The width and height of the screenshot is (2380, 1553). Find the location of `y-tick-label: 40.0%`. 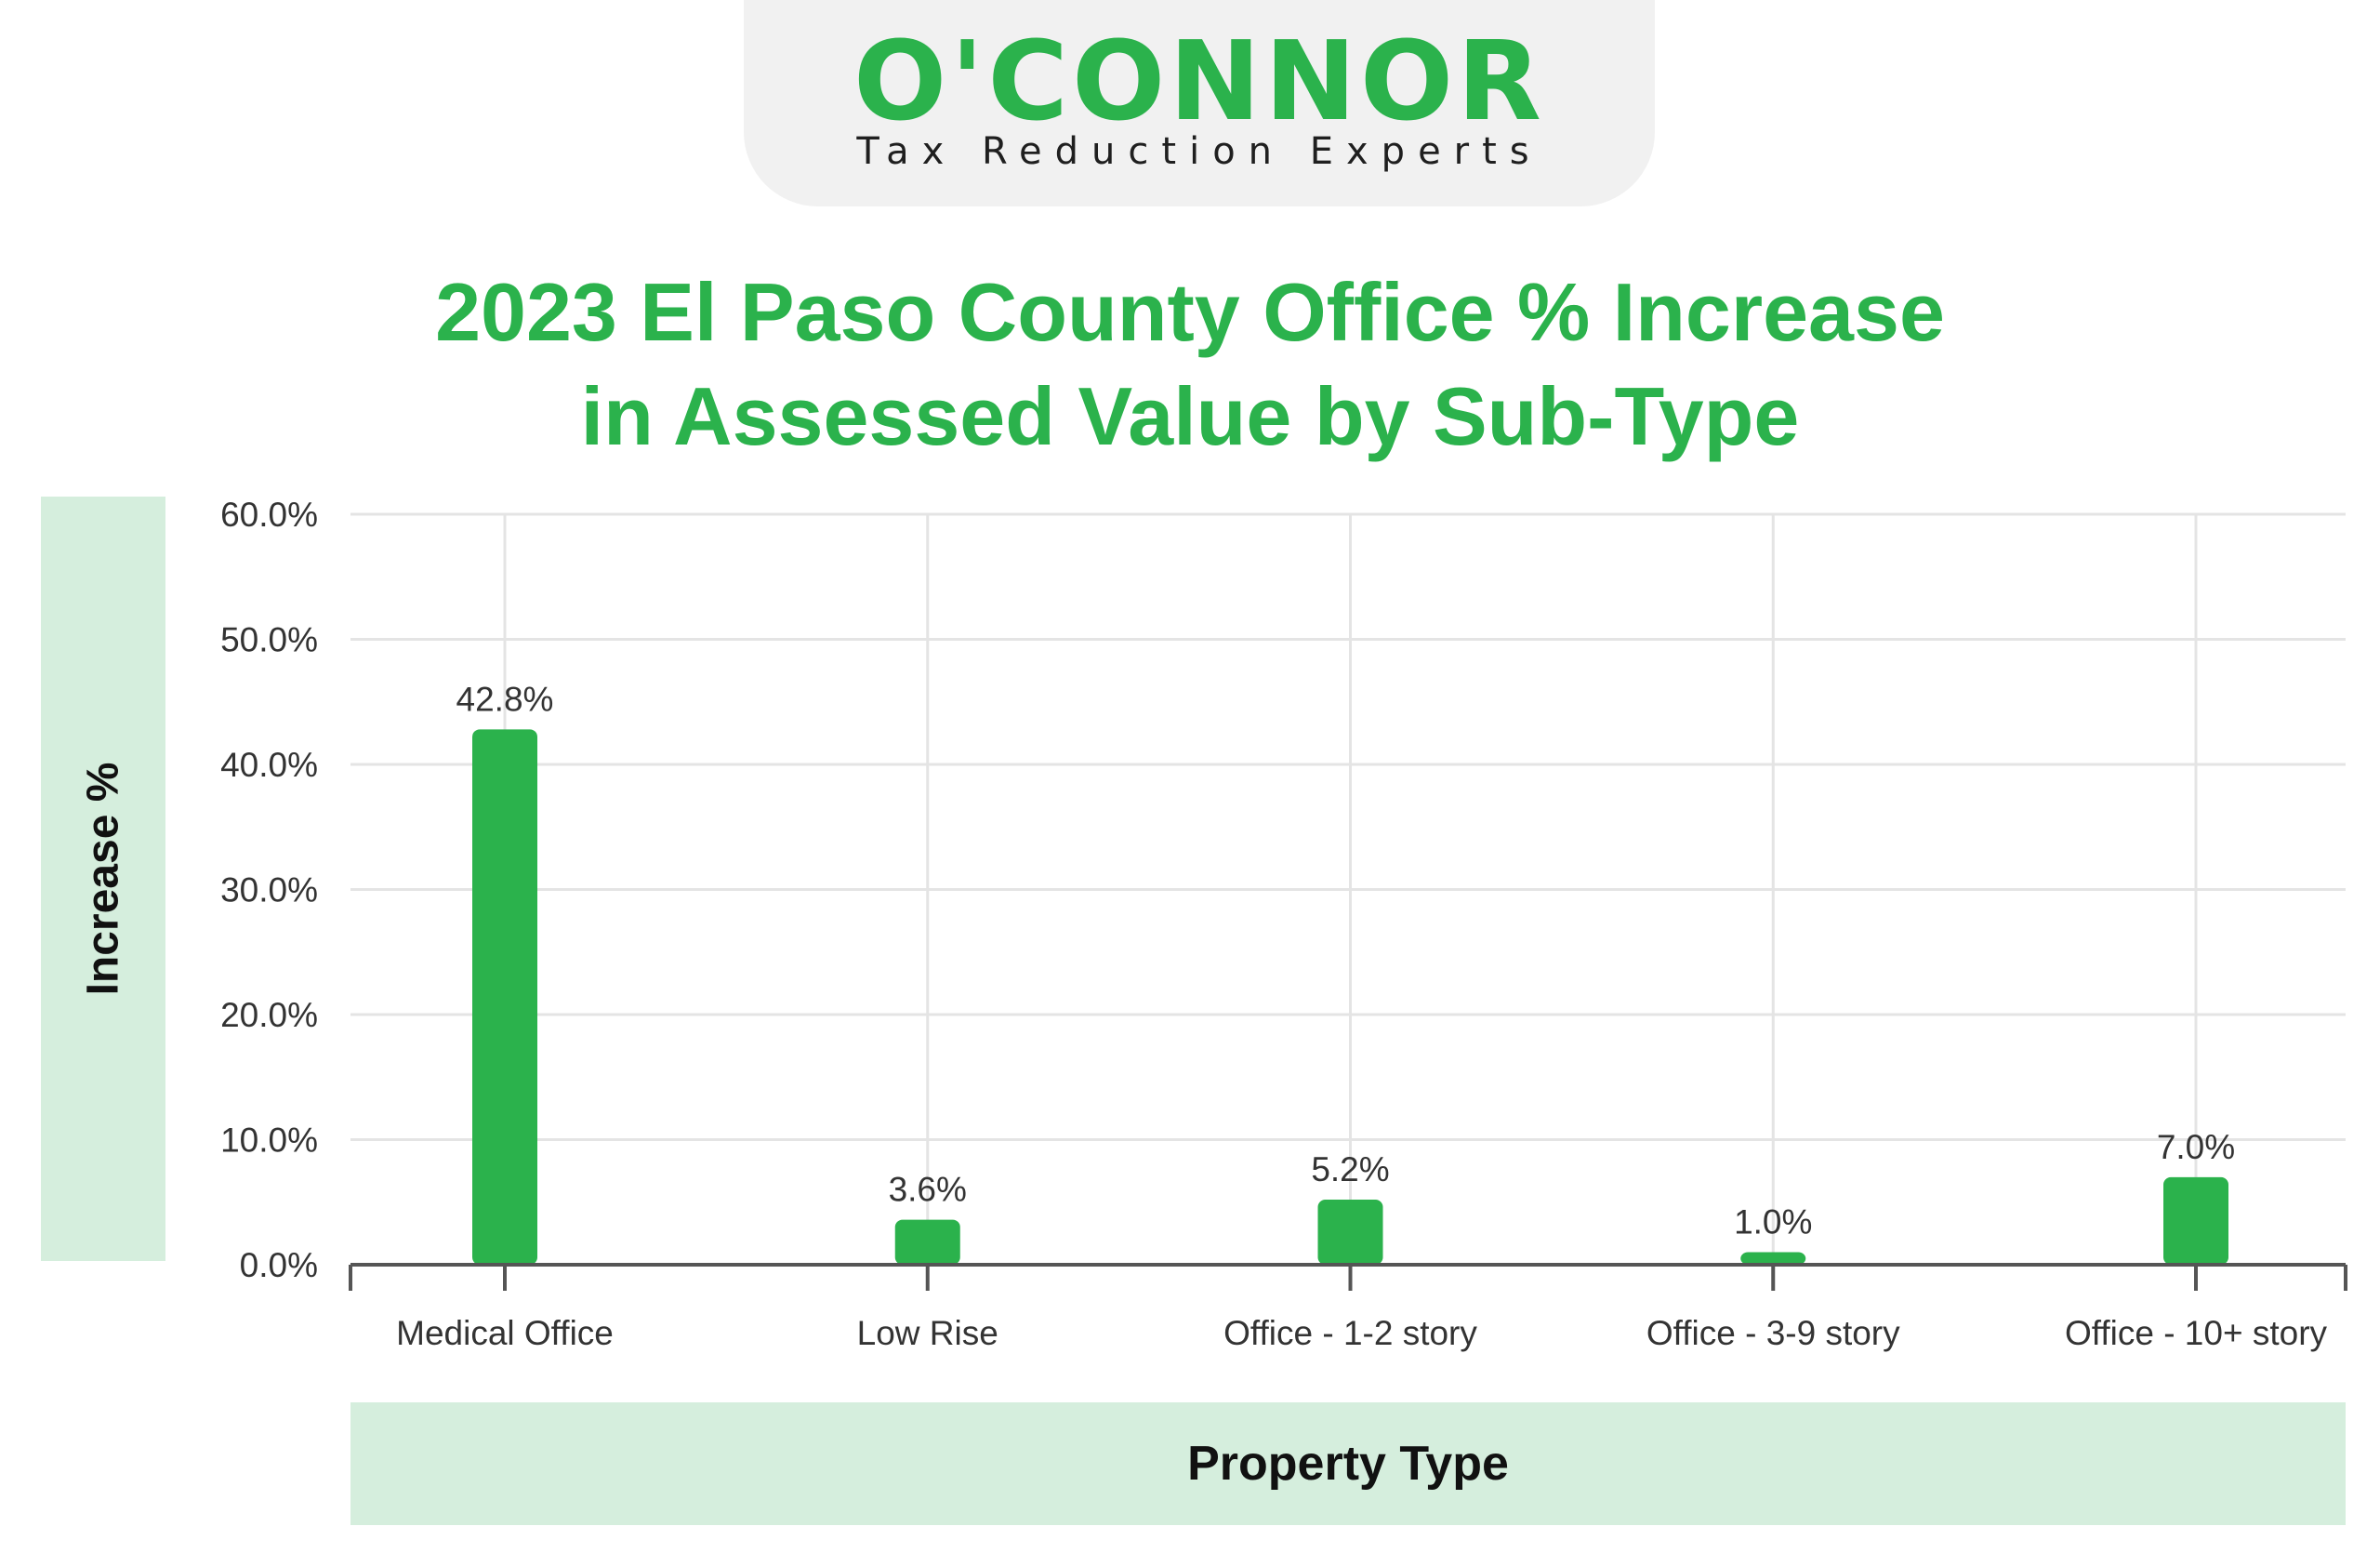

y-tick-label: 40.0% is located at coordinates (269, 765).